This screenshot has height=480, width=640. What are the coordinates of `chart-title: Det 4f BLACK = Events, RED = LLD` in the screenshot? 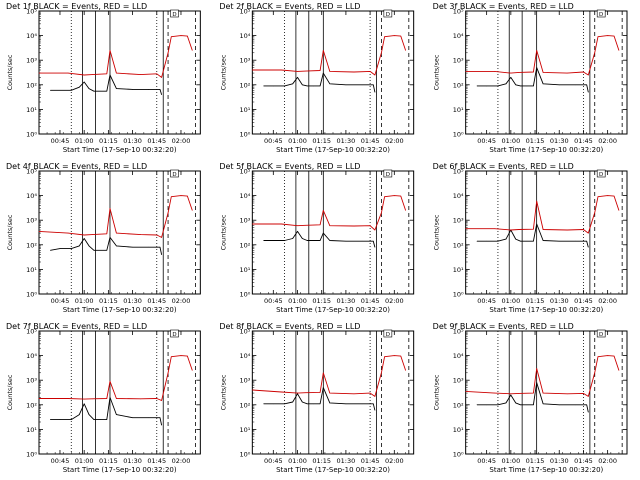 It's located at (76, 166).